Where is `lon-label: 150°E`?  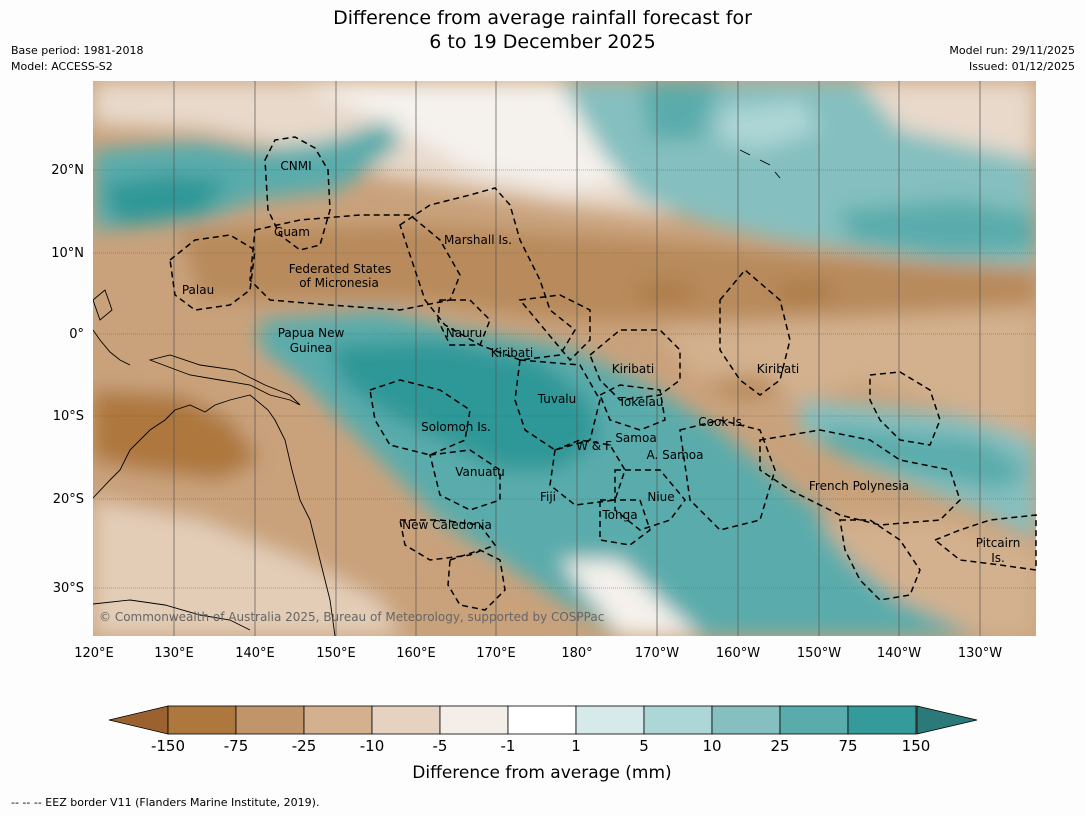
lon-label: 150°E is located at coordinates (336, 653).